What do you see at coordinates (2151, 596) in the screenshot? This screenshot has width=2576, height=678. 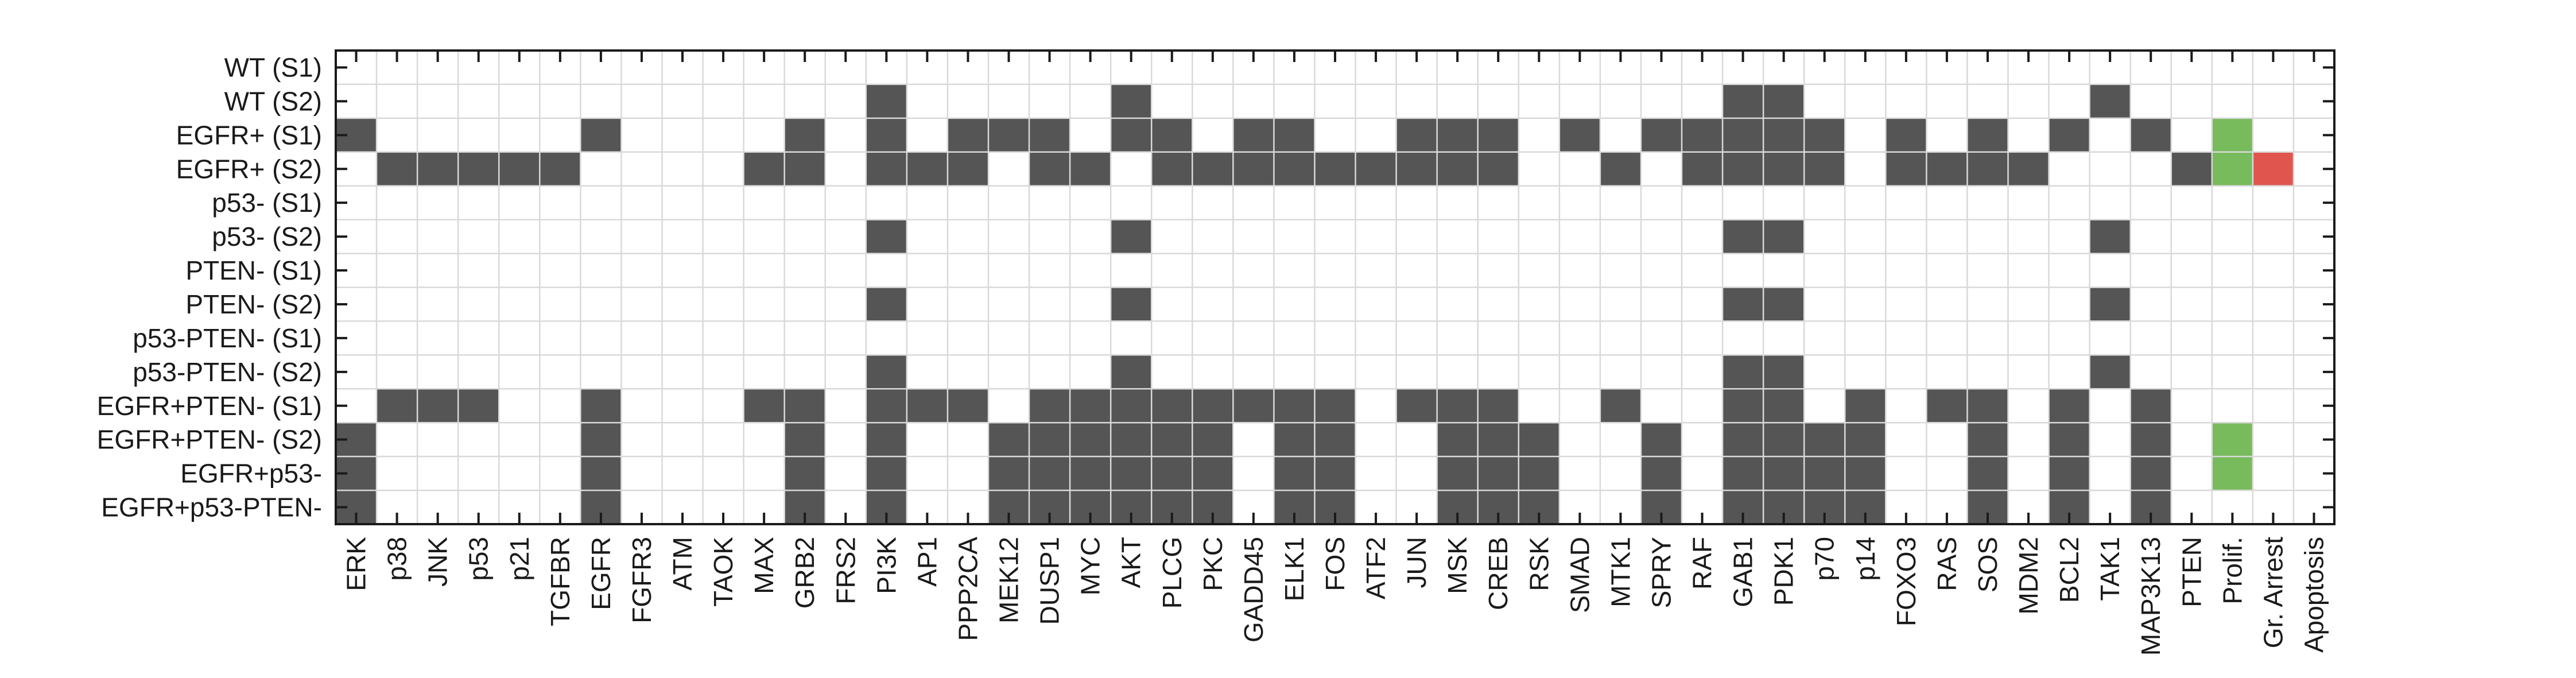 I see `x-tick-label: MAP3K13` at bounding box center [2151, 596].